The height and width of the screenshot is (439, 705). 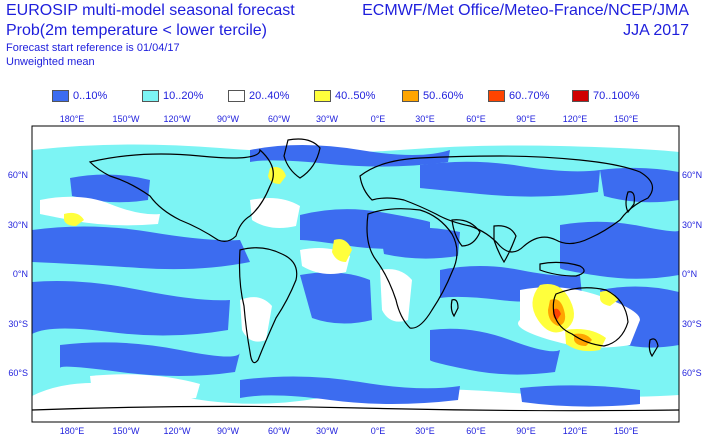 I want to click on legend-label: 60..70%, so click(x=529, y=96).